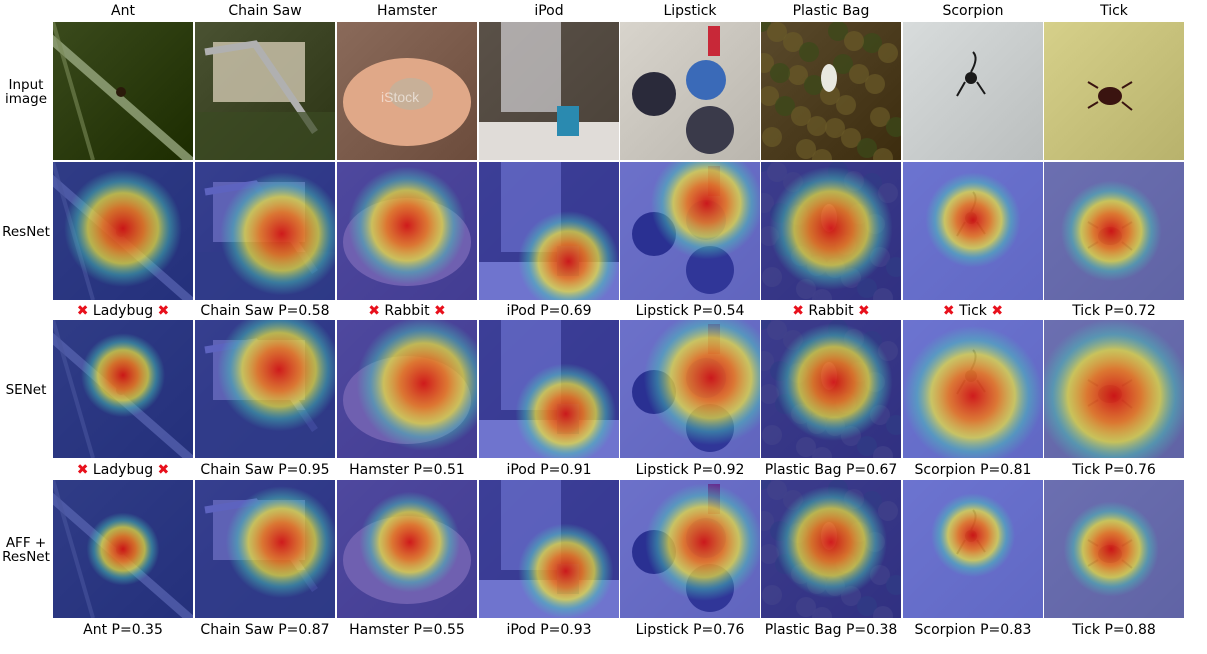 The width and height of the screenshot is (1207, 654). I want to click on wrong-prediction-caption: ✖ Tick ✖, so click(973, 311).